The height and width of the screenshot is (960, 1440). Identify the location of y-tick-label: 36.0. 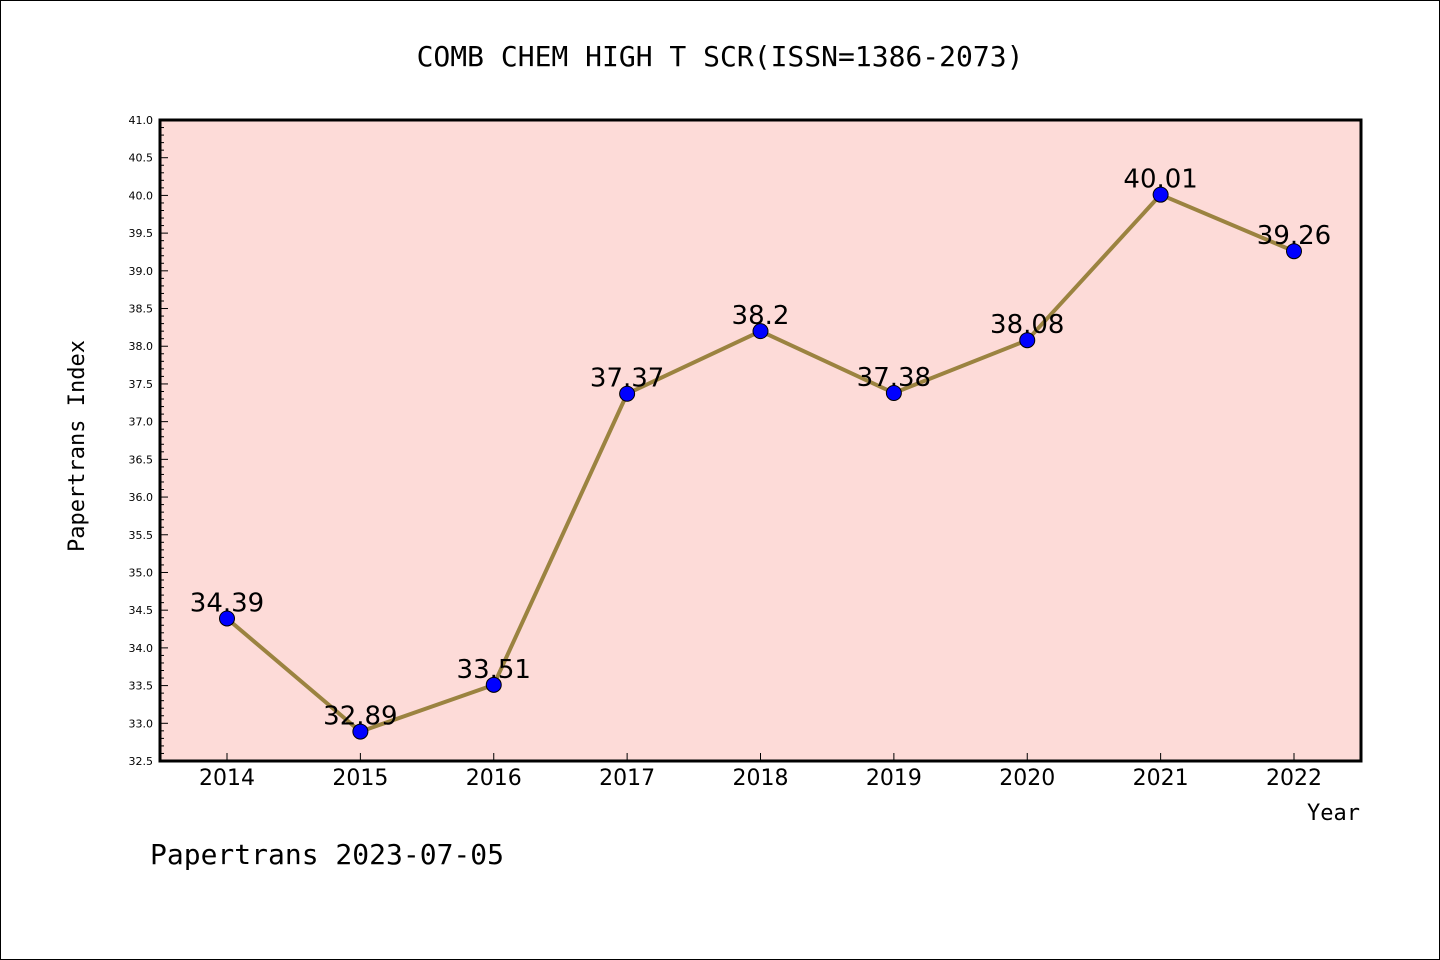
(141, 497).